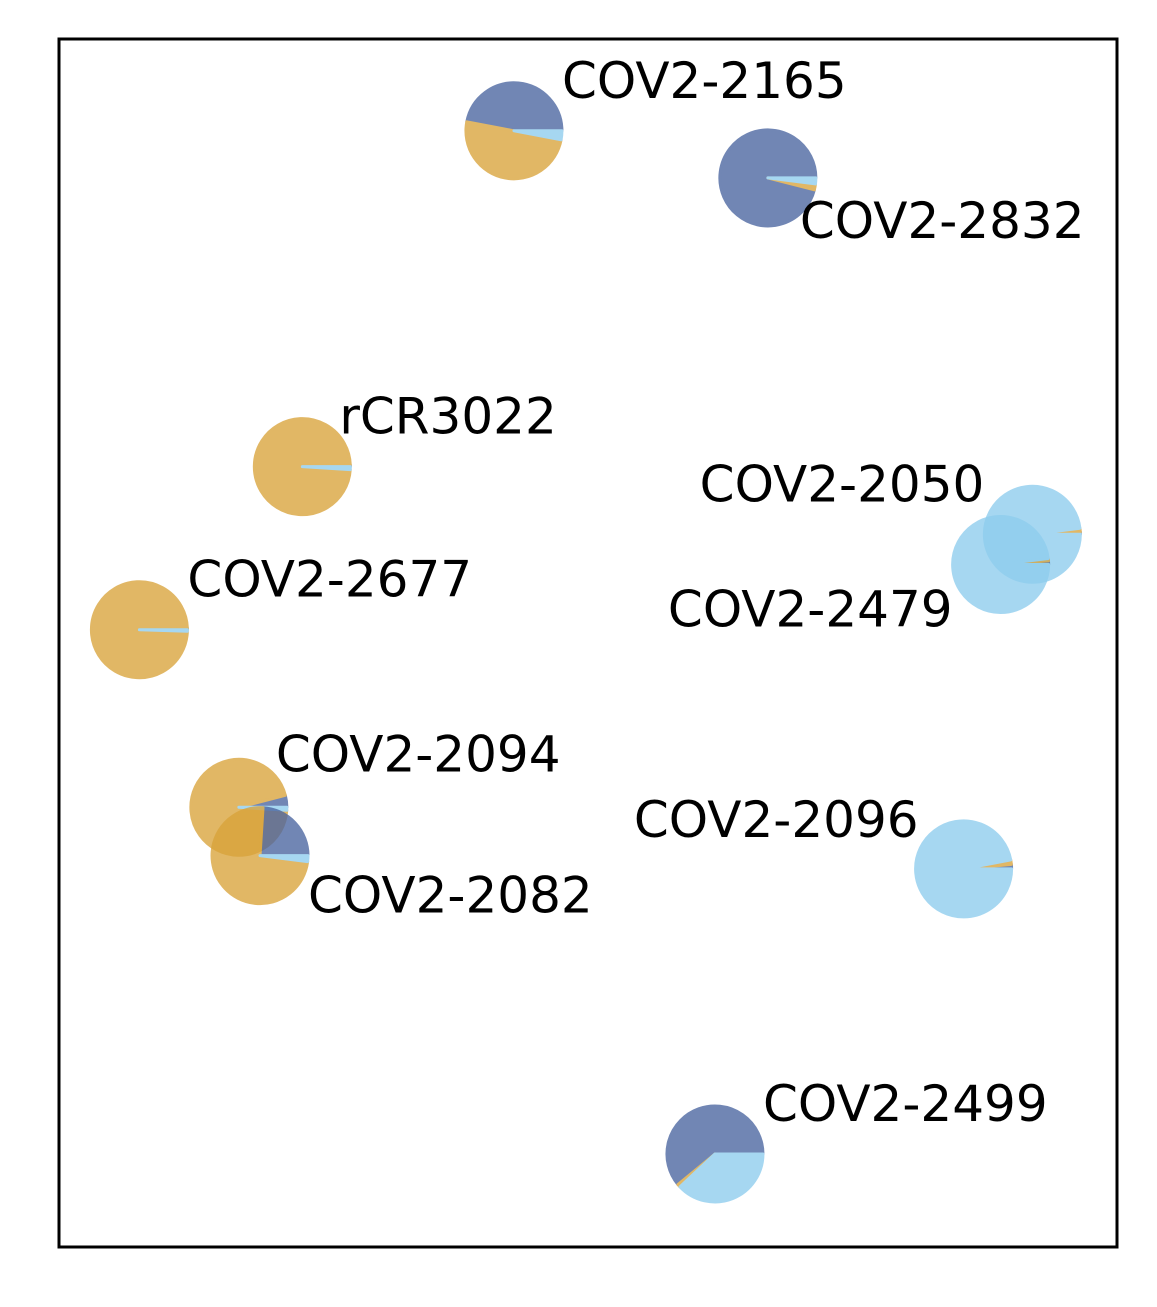 Image resolution: width=1157 pixels, height=1307 pixels. I want to click on point-label: COV2-2096, so click(776, 820).